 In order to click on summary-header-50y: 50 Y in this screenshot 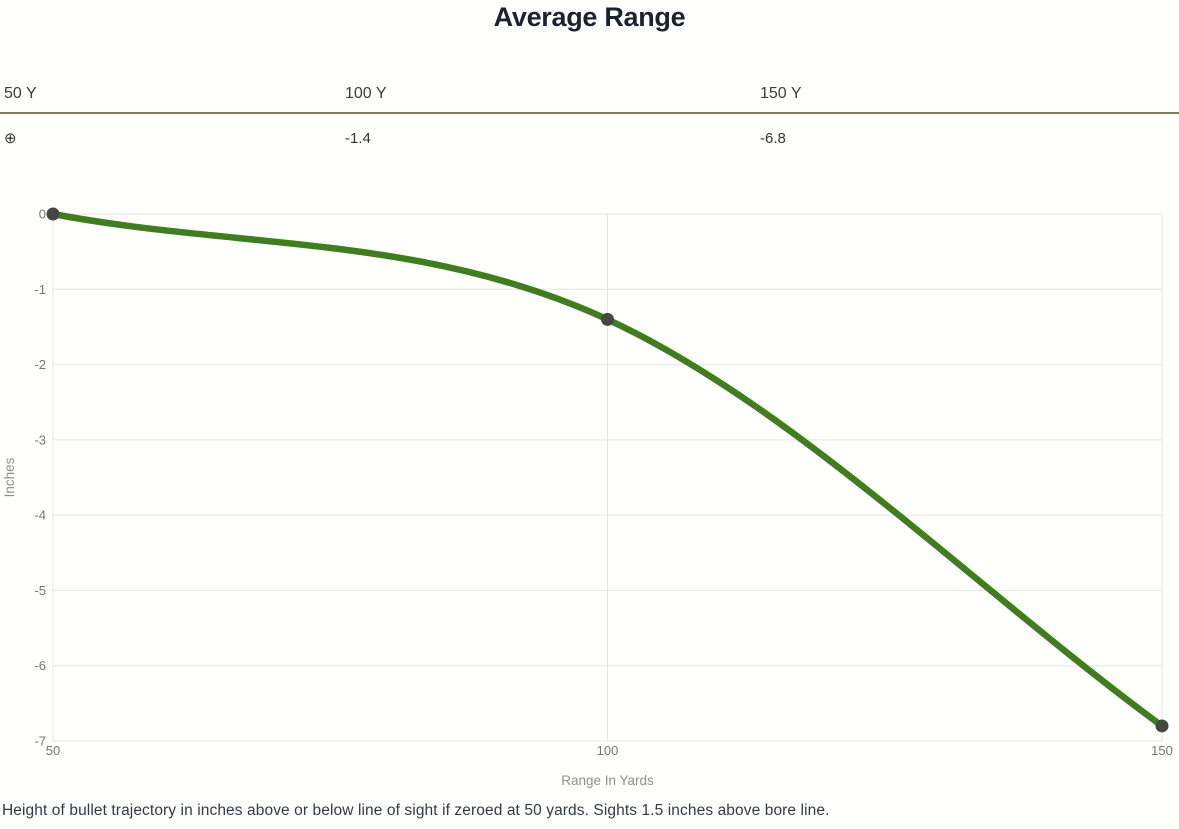, I will do `click(20, 93)`.